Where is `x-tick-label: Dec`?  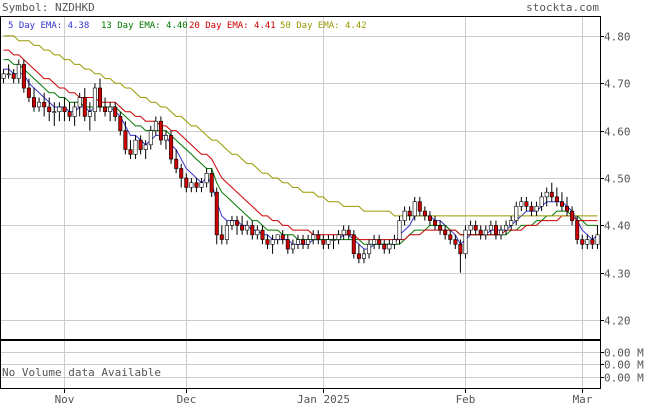
x-tick-label: Dec is located at coordinates (187, 399).